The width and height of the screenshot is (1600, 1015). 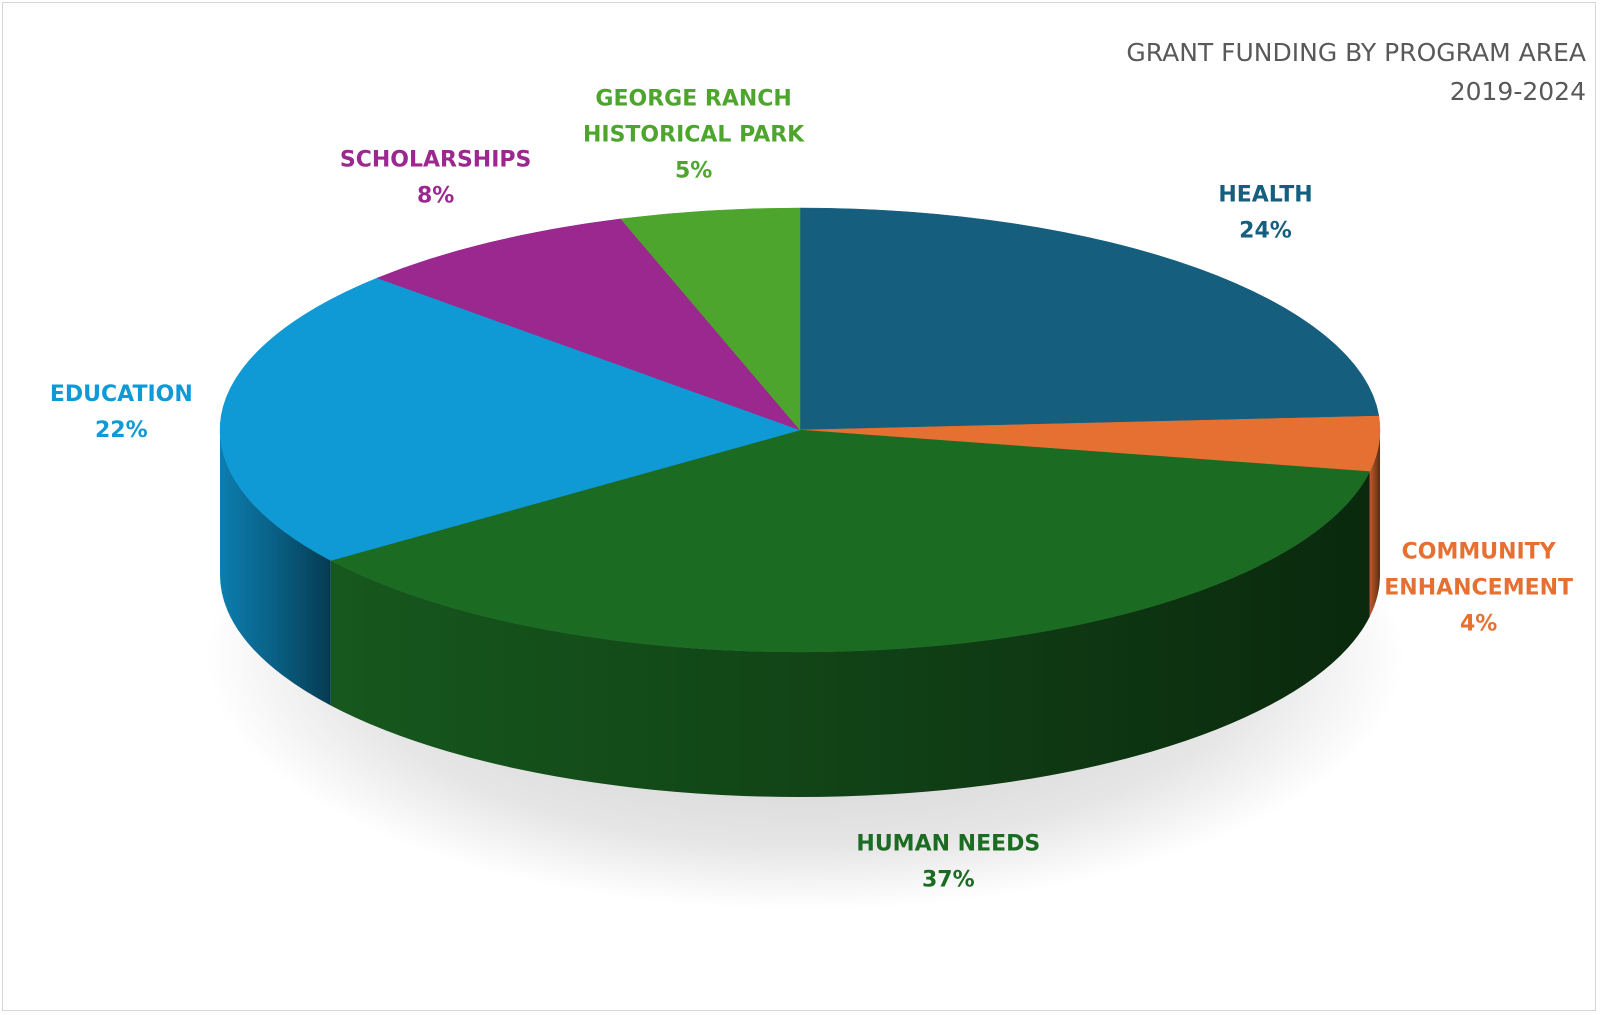 What do you see at coordinates (948, 862) in the screenshot?
I see `slice-label-human-needs: HUMAN NEEDS 37%` at bounding box center [948, 862].